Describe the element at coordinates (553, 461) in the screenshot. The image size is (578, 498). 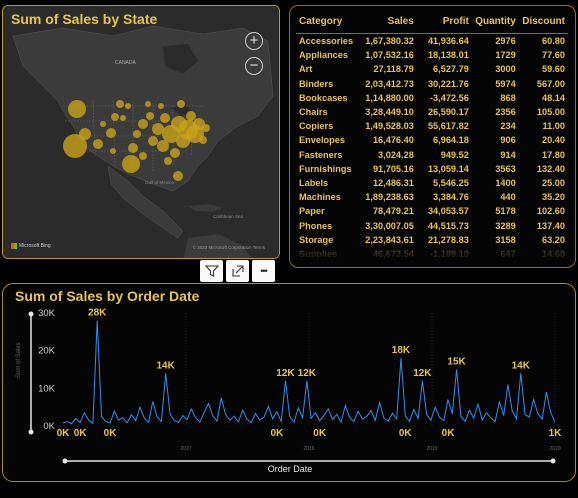
I see `x-slider-handle-right` at that location.